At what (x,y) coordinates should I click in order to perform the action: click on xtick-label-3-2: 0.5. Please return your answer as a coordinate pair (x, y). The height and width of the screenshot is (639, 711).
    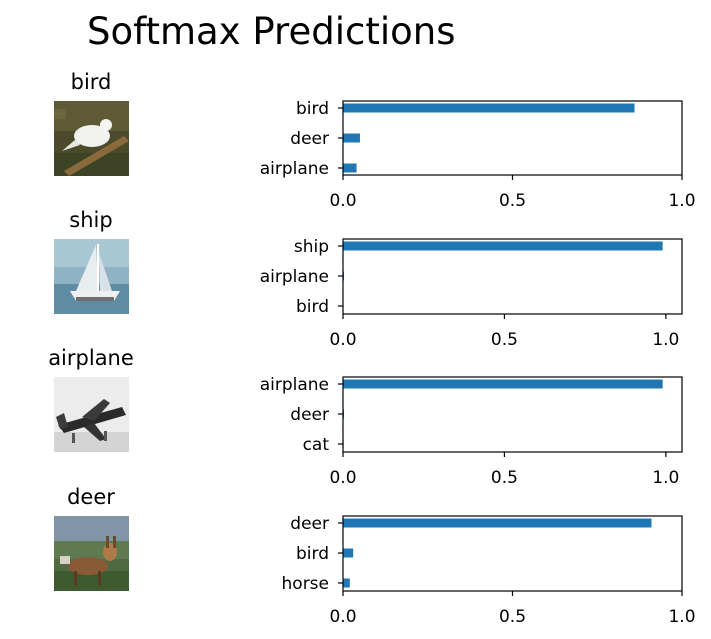
    Looking at the image, I should click on (504, 478).